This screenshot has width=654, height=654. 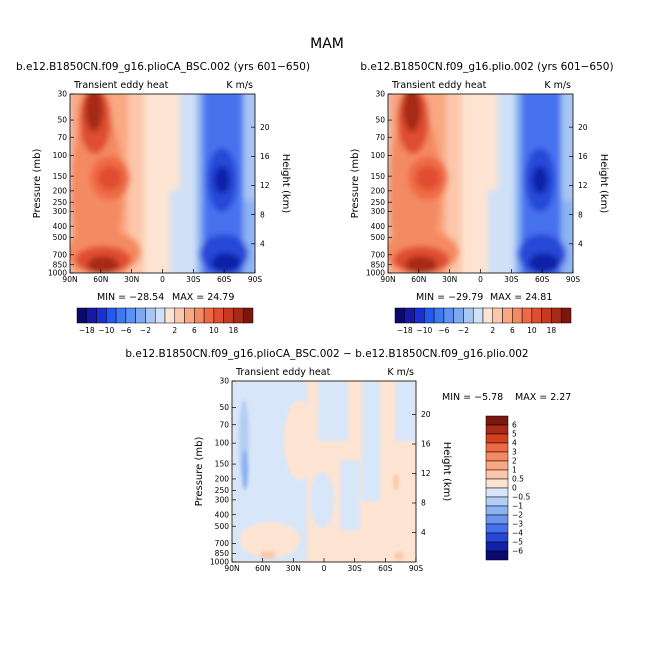 What do you see at coordinates (234, 330) in the screenshot?
I see `colorbar-tick-label: 18` at bounding box center [234, 330].